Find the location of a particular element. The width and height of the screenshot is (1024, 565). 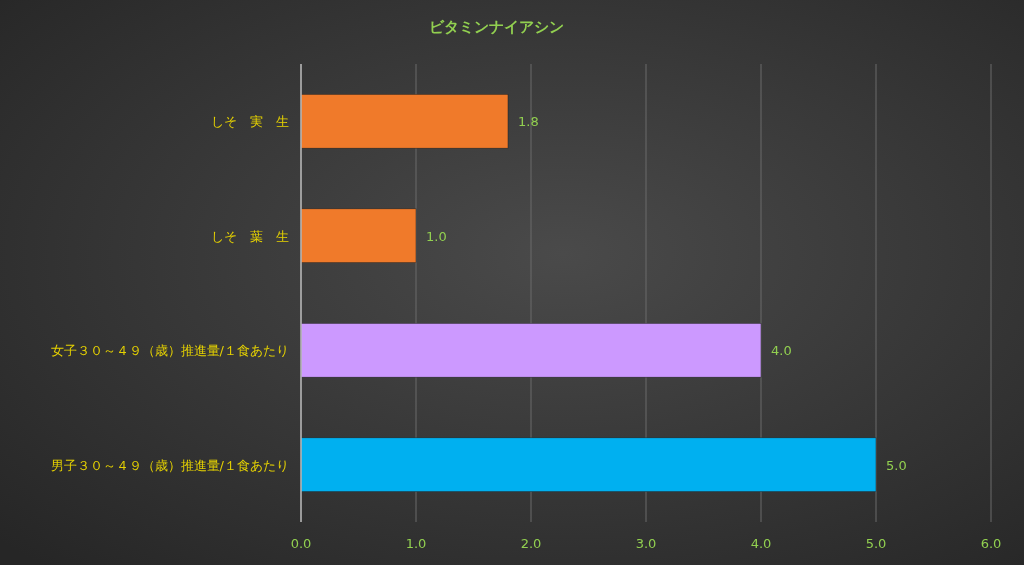

y-tick-label: しそ 葉 生 is located at coordinates (250, 236).